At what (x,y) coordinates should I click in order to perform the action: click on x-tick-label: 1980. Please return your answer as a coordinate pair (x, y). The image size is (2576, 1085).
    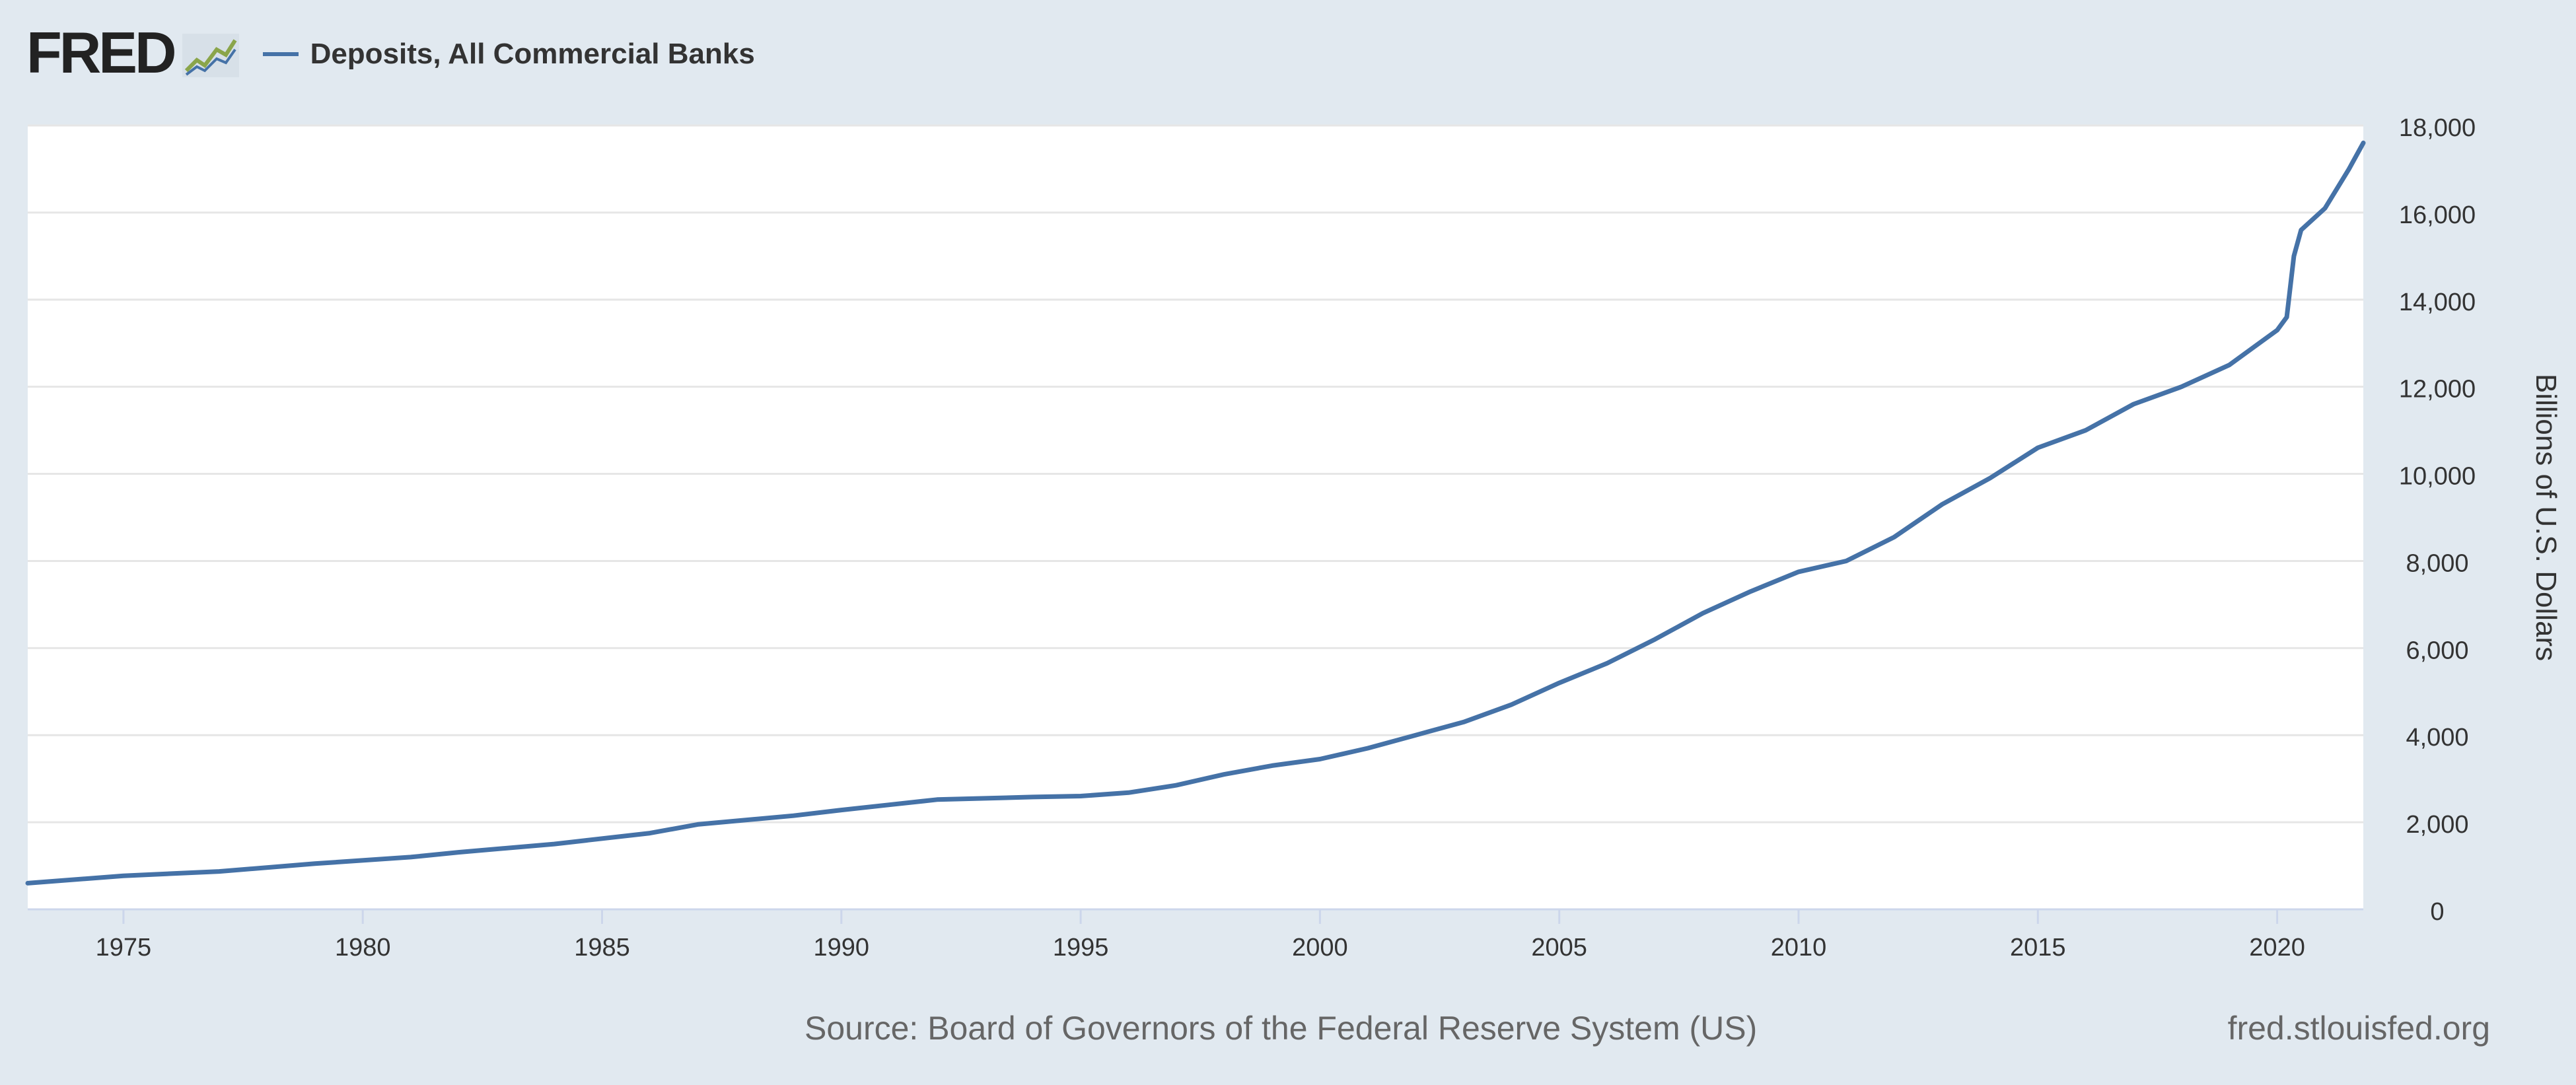
    Looking at the image, I should click on (363, 948).